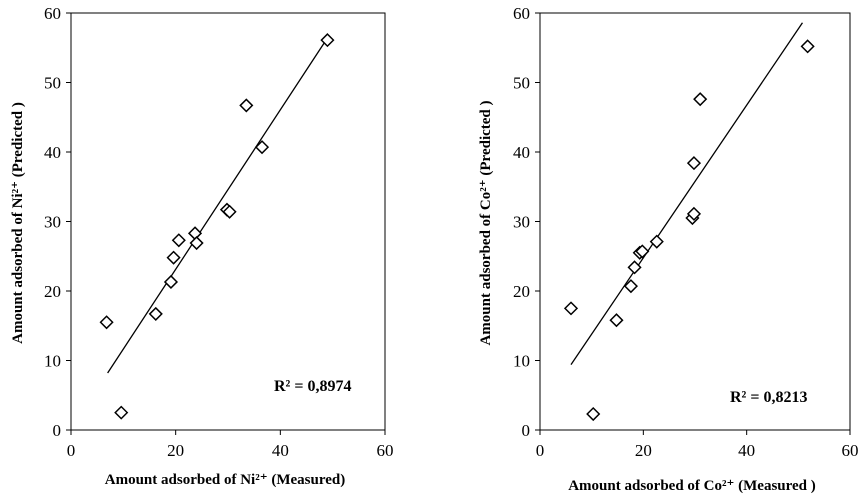 This screenshot has height=499, width=865. I want to click on r-squared-label: R² = 0,8213, so click(768, 397).